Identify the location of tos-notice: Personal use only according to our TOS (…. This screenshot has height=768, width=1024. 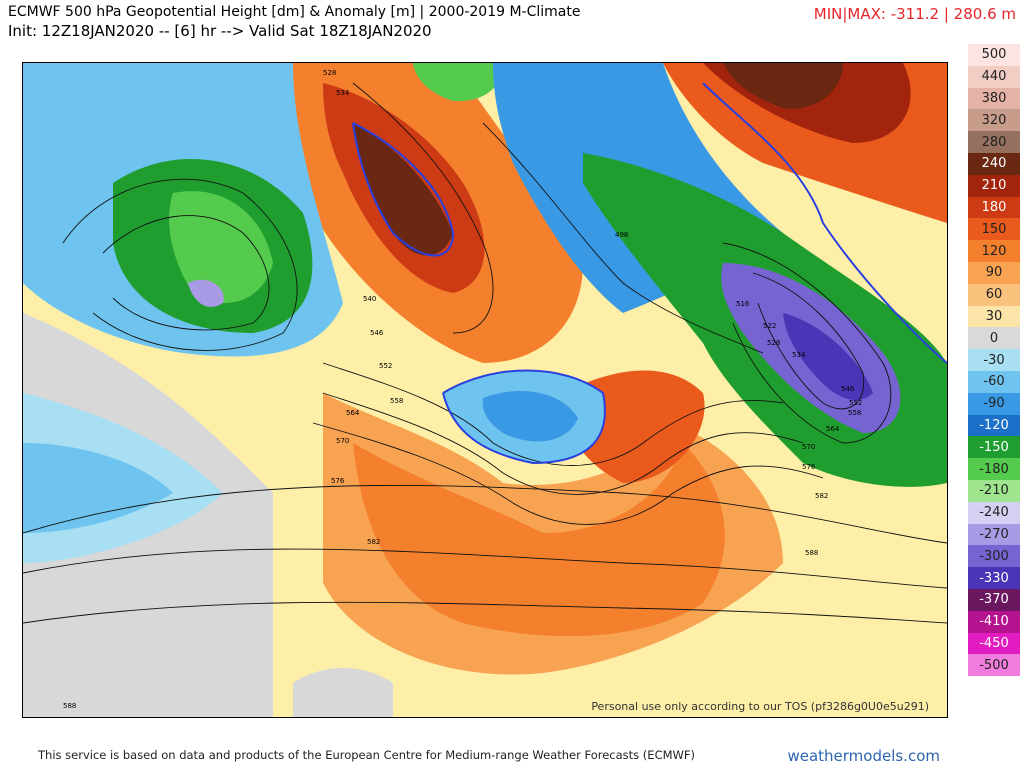
(760, 706).